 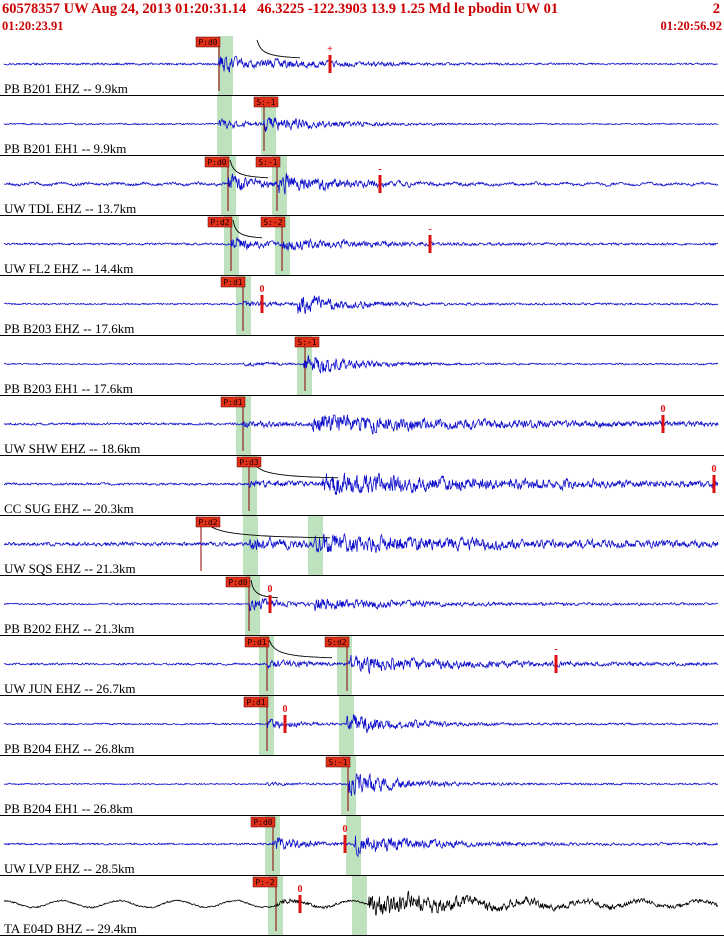 I want to click on station-label: UW TDL EHZ -- 13.7km, so click(x=70, y=208).